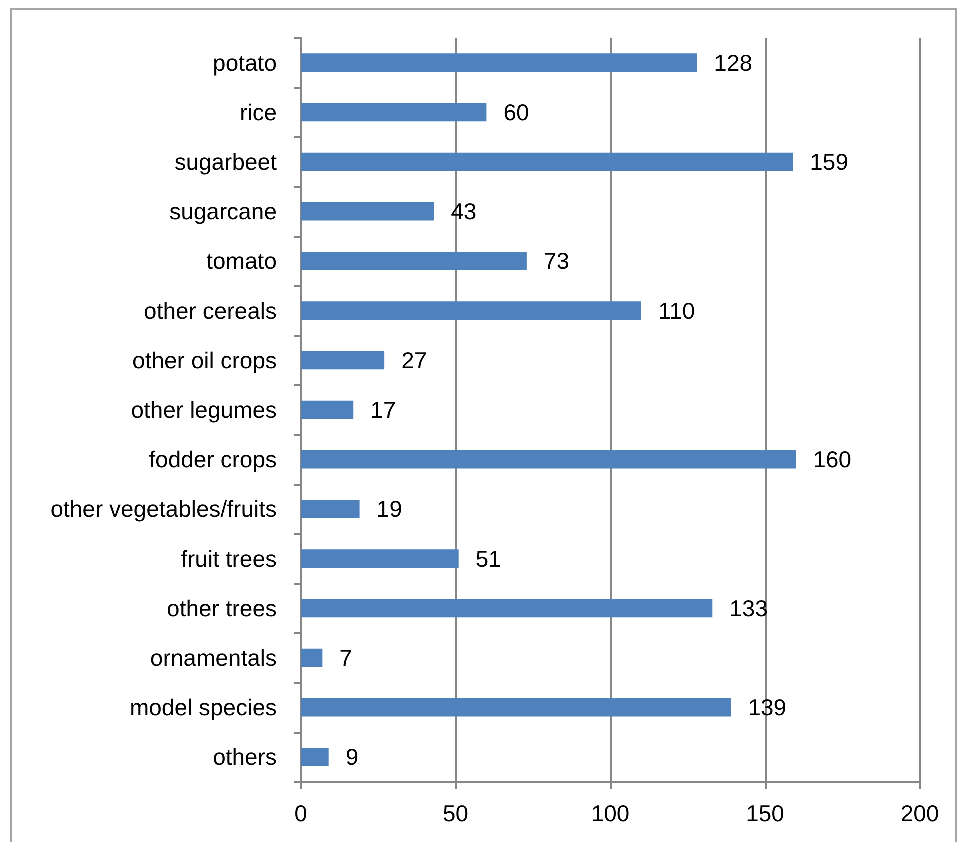 This screenshot has height=842, width=959. What do you see at coordinates (464, 211) in the screenshot?
I see `data-label: 43` at bounding box center [464, 211].